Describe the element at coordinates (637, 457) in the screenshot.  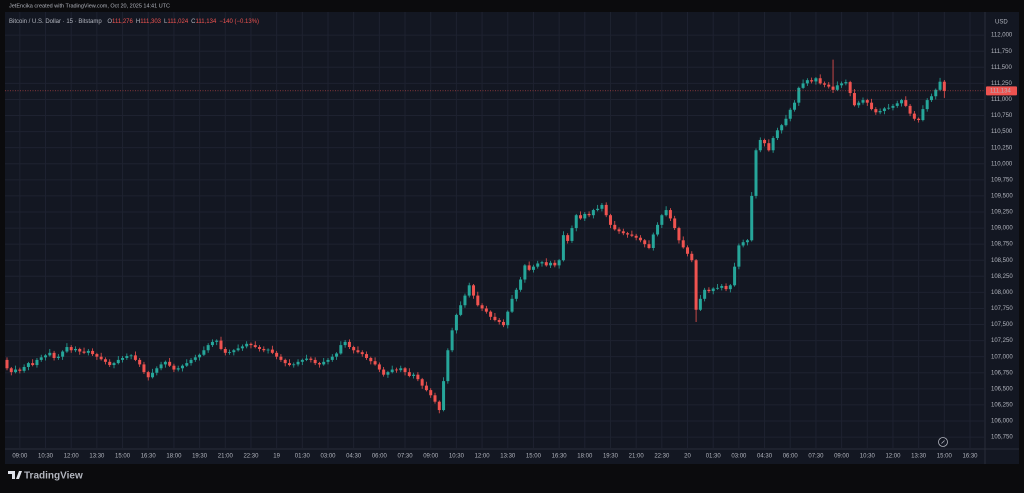
I see `x-tick-label: 21:00` at that location.